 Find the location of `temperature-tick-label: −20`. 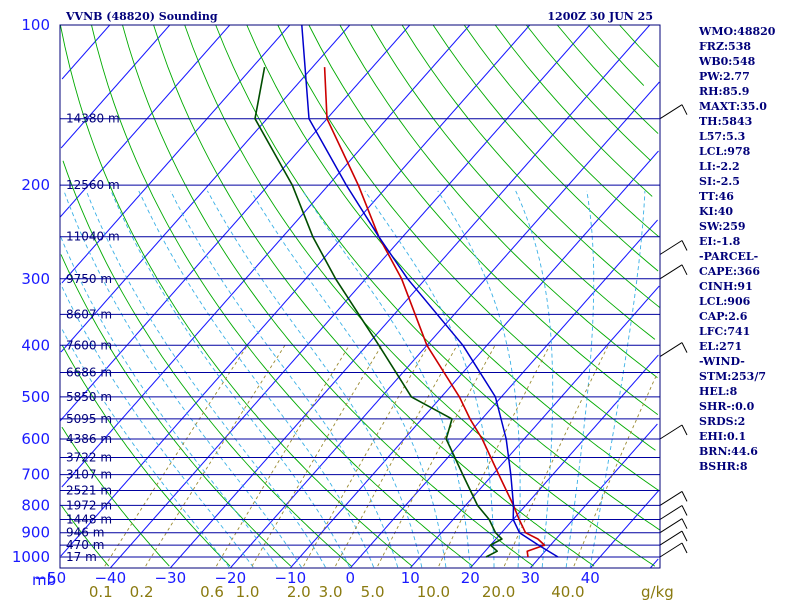

temperature-tick-label: −20 is located at coordinates (230, 578).